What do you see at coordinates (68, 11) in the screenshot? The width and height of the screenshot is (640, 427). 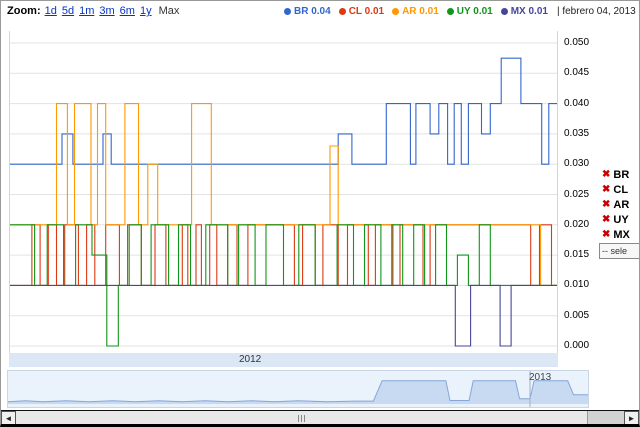 I see `zoom-link-5d: 5d` at bounding box center [68, 11].